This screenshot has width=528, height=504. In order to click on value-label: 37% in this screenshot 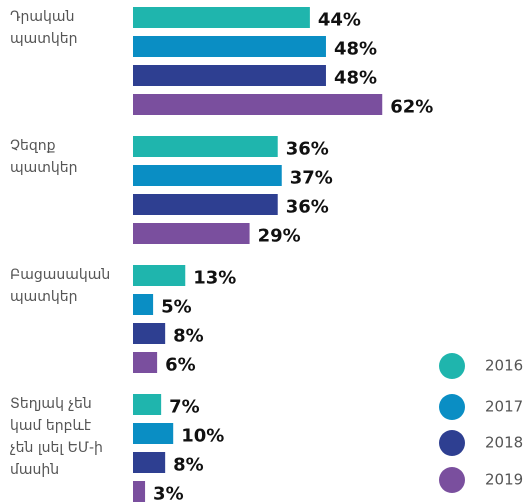, I will do `click(311, 178)`.